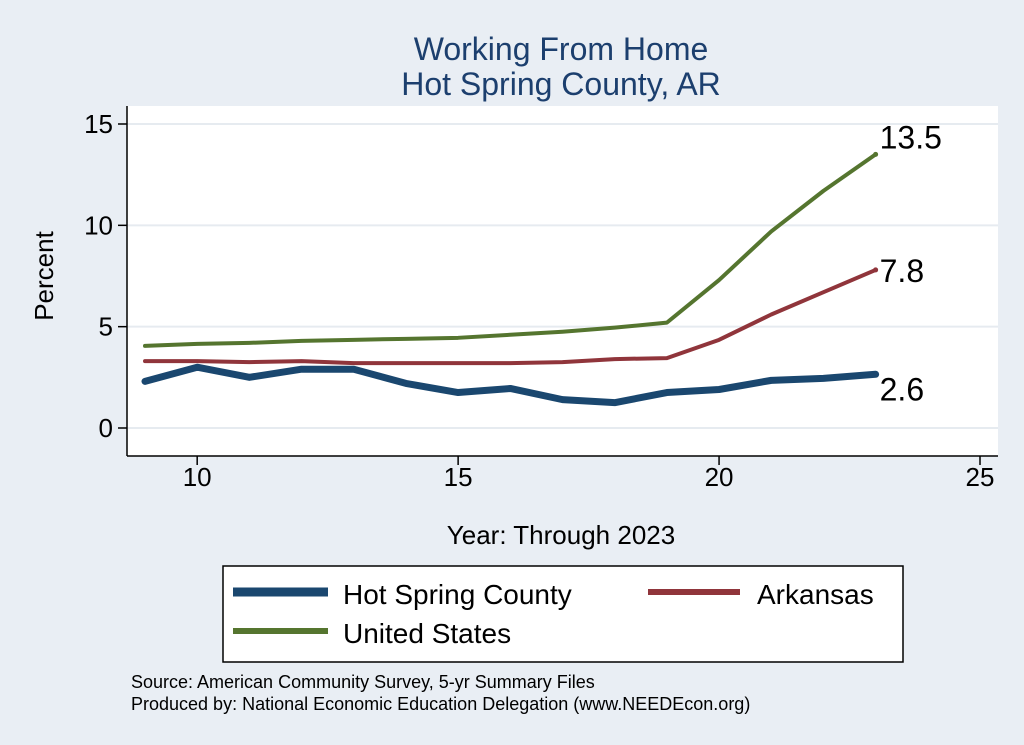 The height and width of the screenshot is (745, 1024). I want to click on x-tick-label: 25, so click(980, 477).